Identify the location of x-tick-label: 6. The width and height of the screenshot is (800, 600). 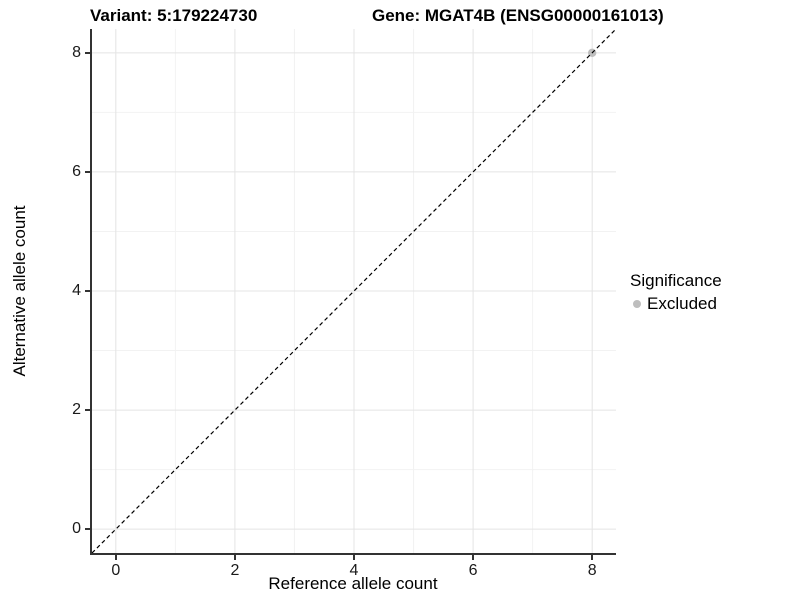
(473, 570).